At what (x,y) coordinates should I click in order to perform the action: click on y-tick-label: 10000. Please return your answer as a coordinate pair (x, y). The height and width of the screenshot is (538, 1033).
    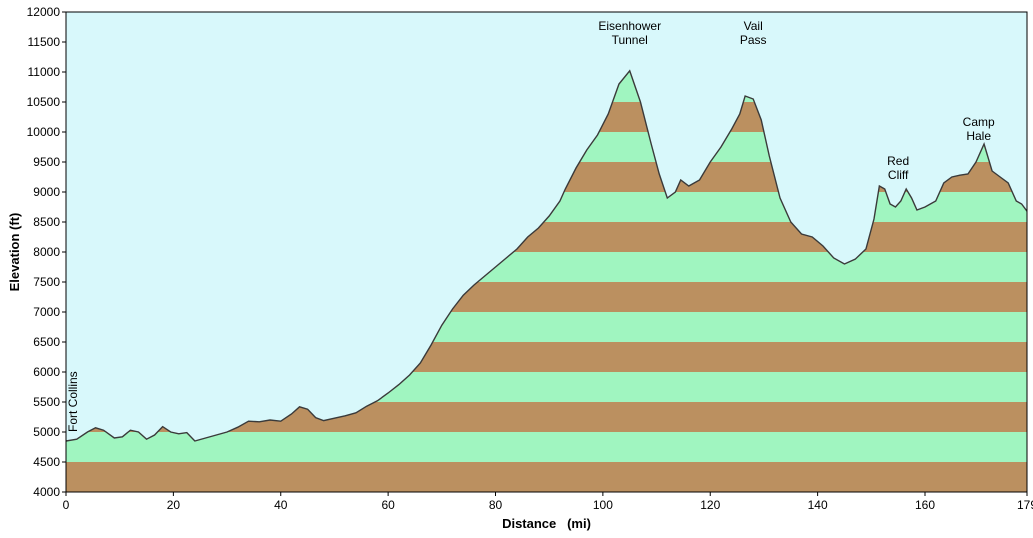
    Looking at the image, I should click on (44, 132).